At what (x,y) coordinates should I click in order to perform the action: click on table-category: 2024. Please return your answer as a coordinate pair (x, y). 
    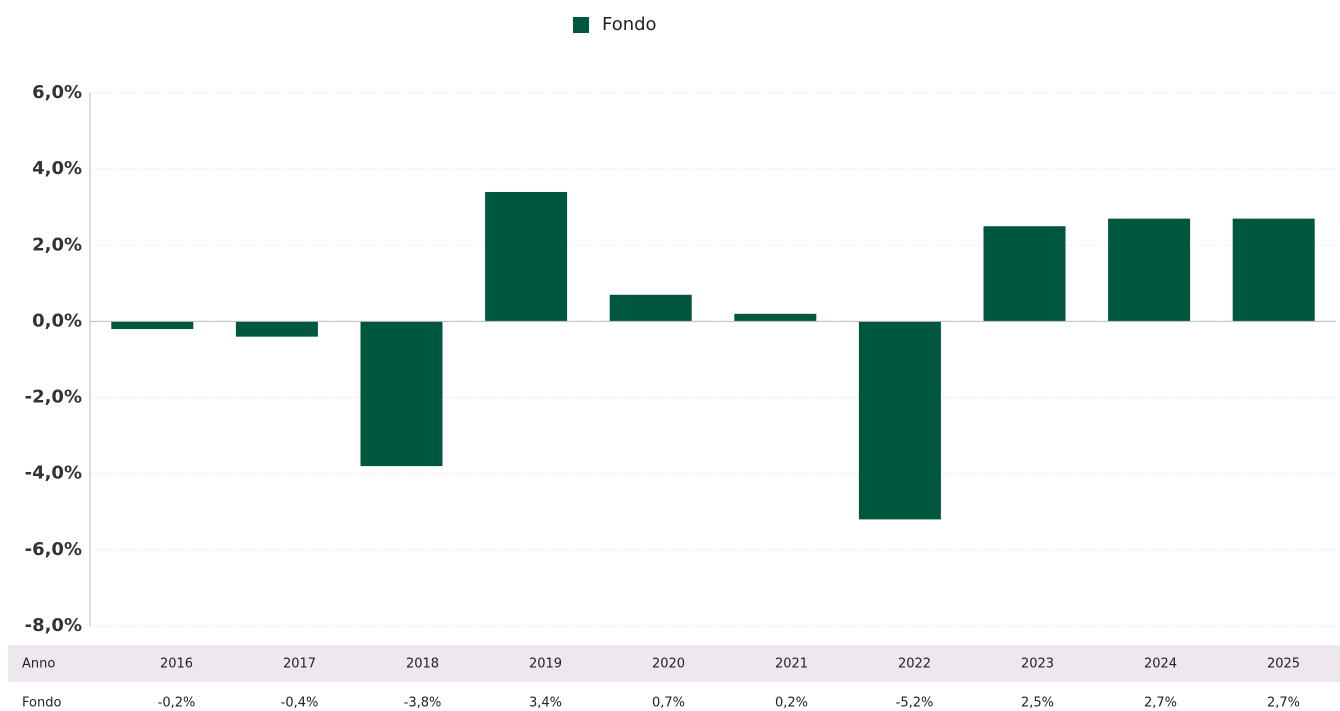
    Looking at the image, I should click on (1160, 664).